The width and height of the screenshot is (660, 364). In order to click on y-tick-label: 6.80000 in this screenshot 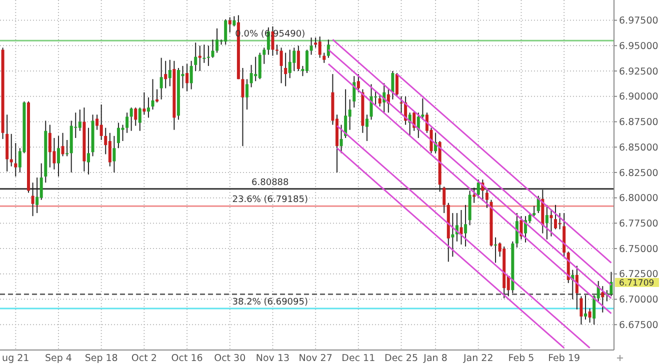, I will do `click(638, 198)`.